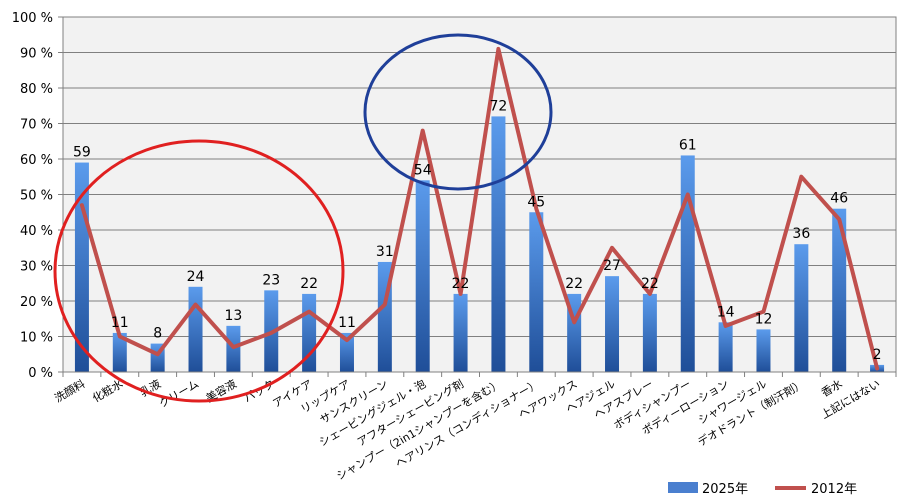 This screenshot has height=504, width=910. I want to click on y-tick-label: 0 %, so click(40, 373).